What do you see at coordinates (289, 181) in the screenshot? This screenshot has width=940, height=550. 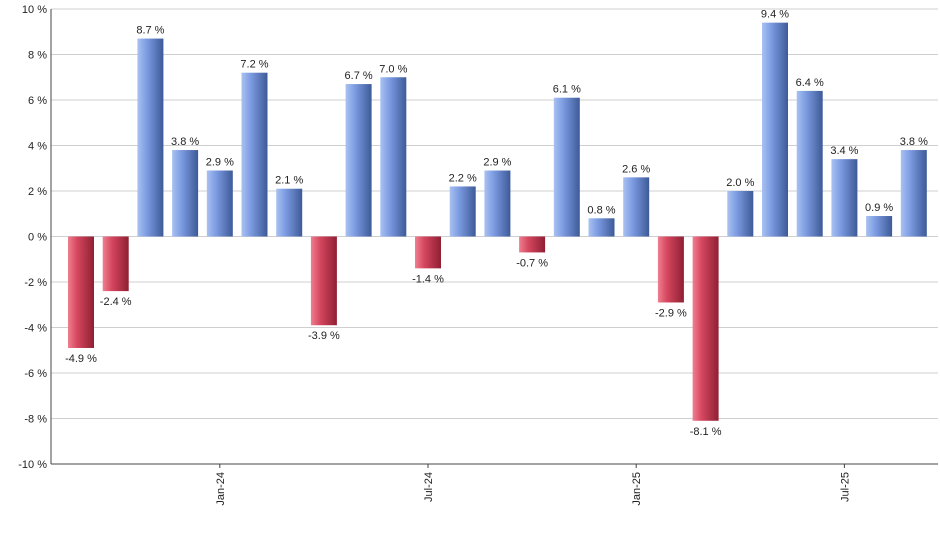 I see `data-label: 2.1 %` at bounding box center [289, 181].